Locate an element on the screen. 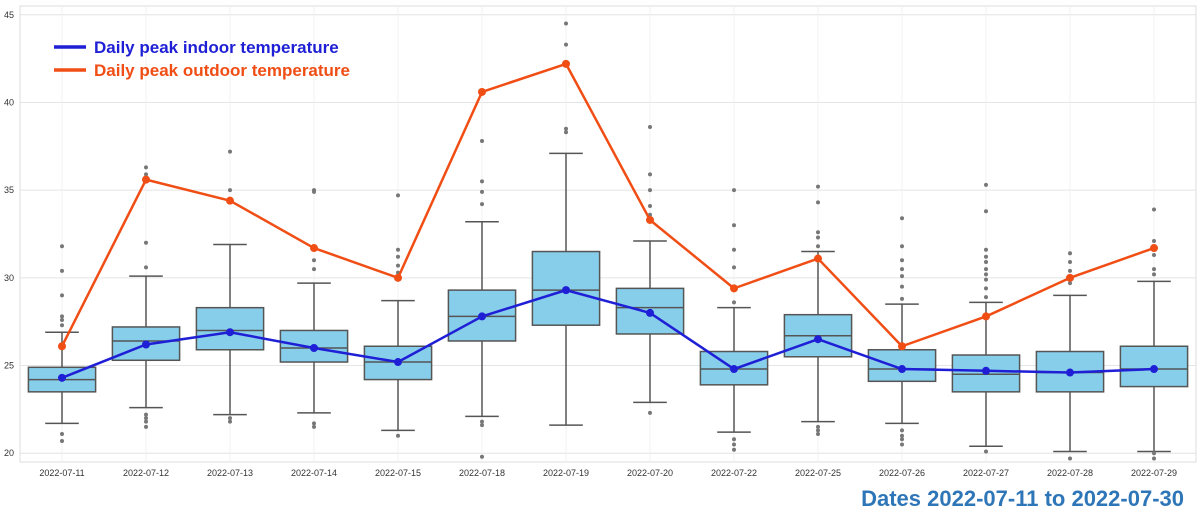 This screenshot has width=1200, height=526. legend-label: Daily peak indoor temperature is located at coordinates (216, 47).